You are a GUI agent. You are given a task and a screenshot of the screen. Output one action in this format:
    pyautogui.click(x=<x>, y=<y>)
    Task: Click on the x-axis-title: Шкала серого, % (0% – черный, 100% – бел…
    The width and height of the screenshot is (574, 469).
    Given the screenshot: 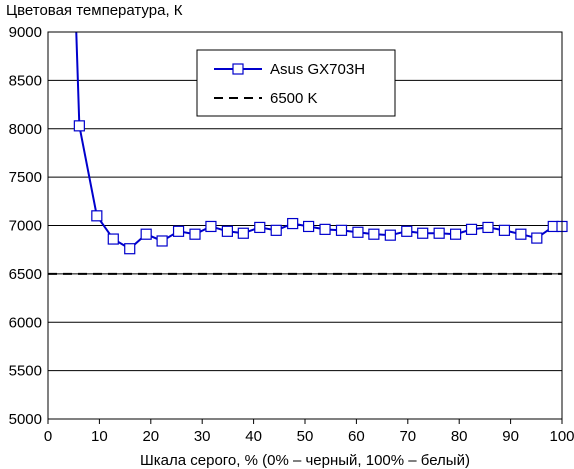 What is the action you would take?
    pyautogui.click(x=305, y=460)
    